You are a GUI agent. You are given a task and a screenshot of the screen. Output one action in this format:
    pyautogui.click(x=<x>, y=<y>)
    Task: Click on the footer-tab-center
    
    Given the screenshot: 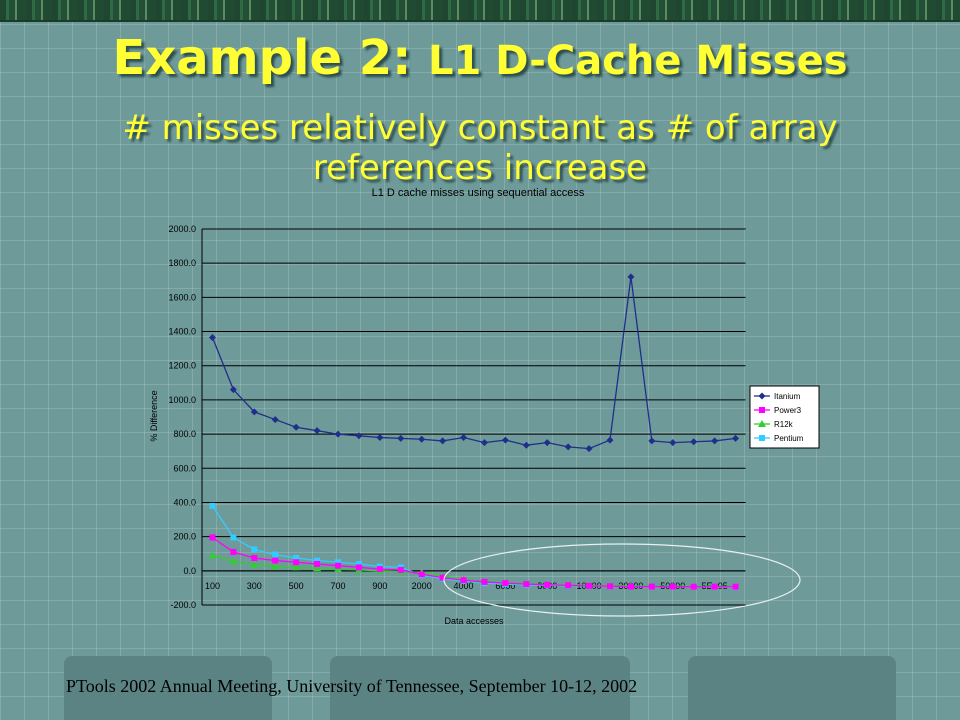 What is the action you would take?
    pyautogui.click(x=480, y=688)
    